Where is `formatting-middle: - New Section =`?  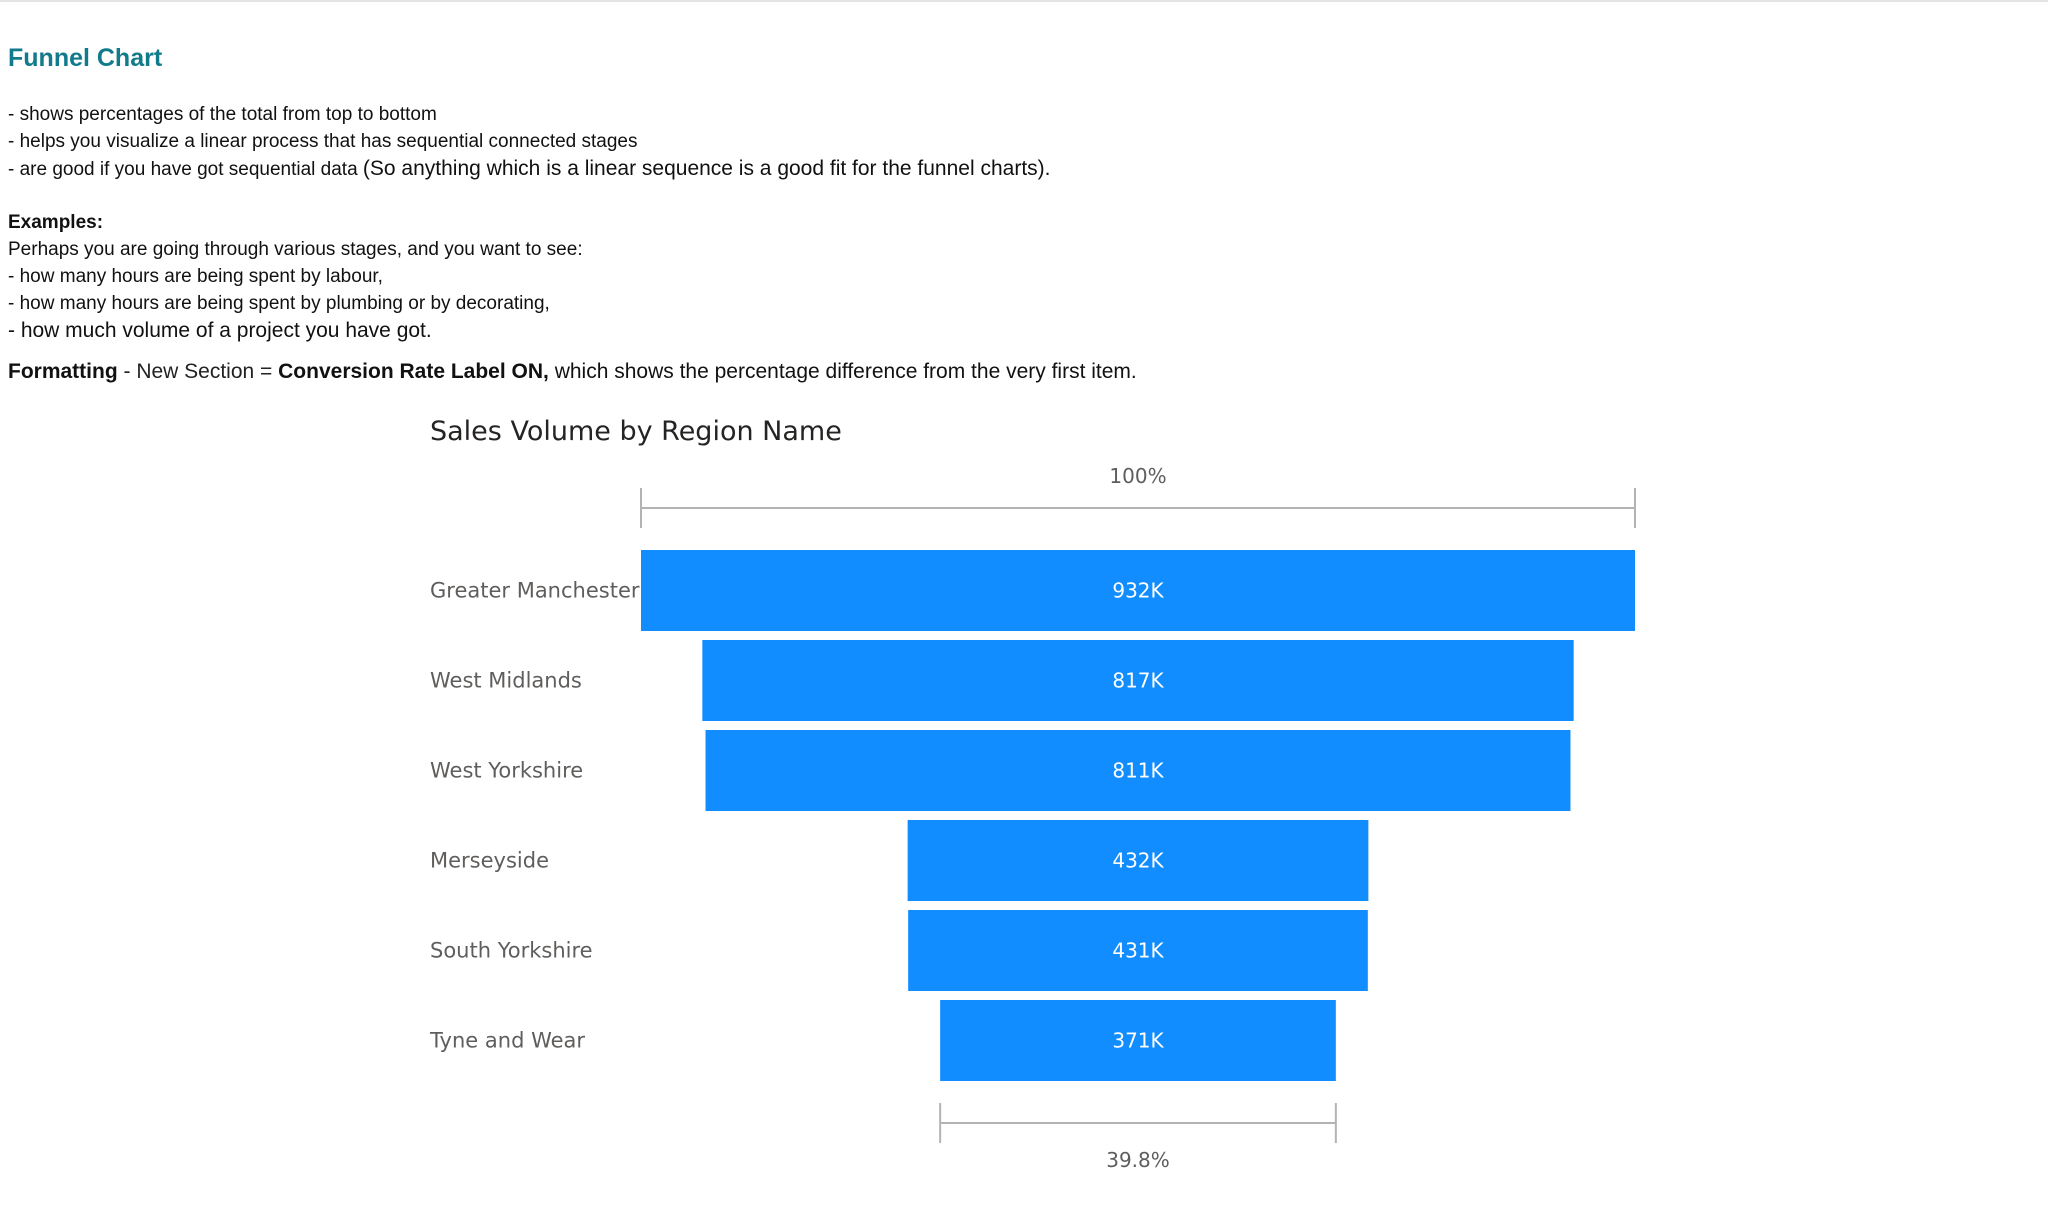 formatting-middle: - New Section = is located at coordinates (198, 371).